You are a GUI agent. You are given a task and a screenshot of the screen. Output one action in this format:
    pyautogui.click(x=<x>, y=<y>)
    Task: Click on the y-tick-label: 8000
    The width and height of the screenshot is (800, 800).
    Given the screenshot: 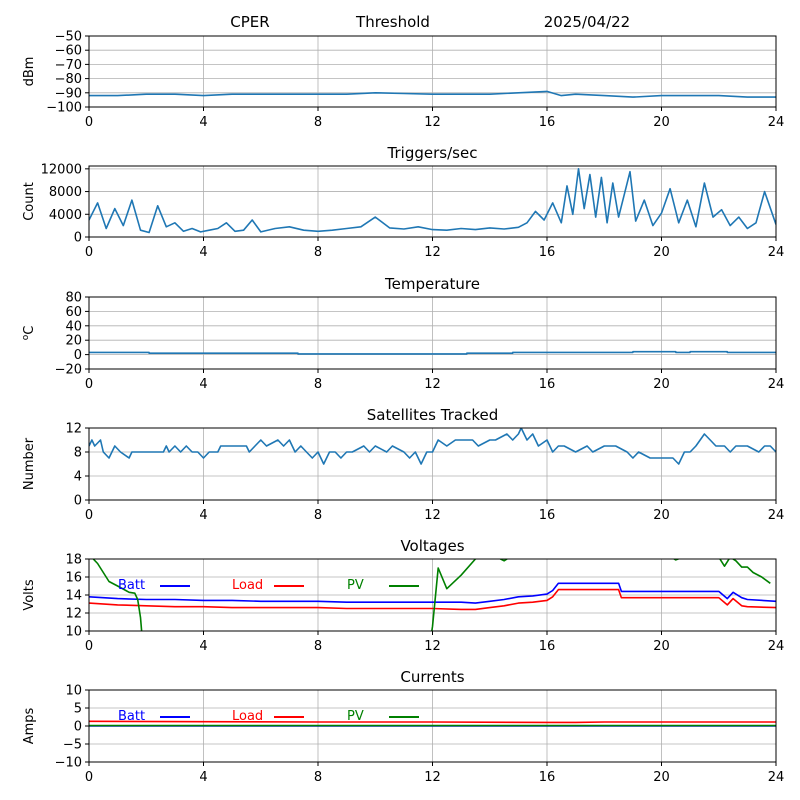 What is the action you would take?
    pyautogui.click(x=65, y=192)
    